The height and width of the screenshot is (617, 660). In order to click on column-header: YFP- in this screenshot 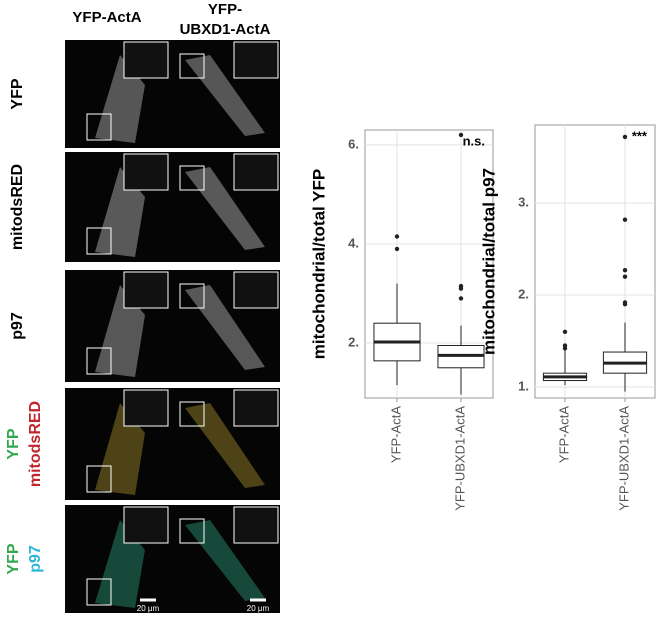, I will do `click(225, 9)`.